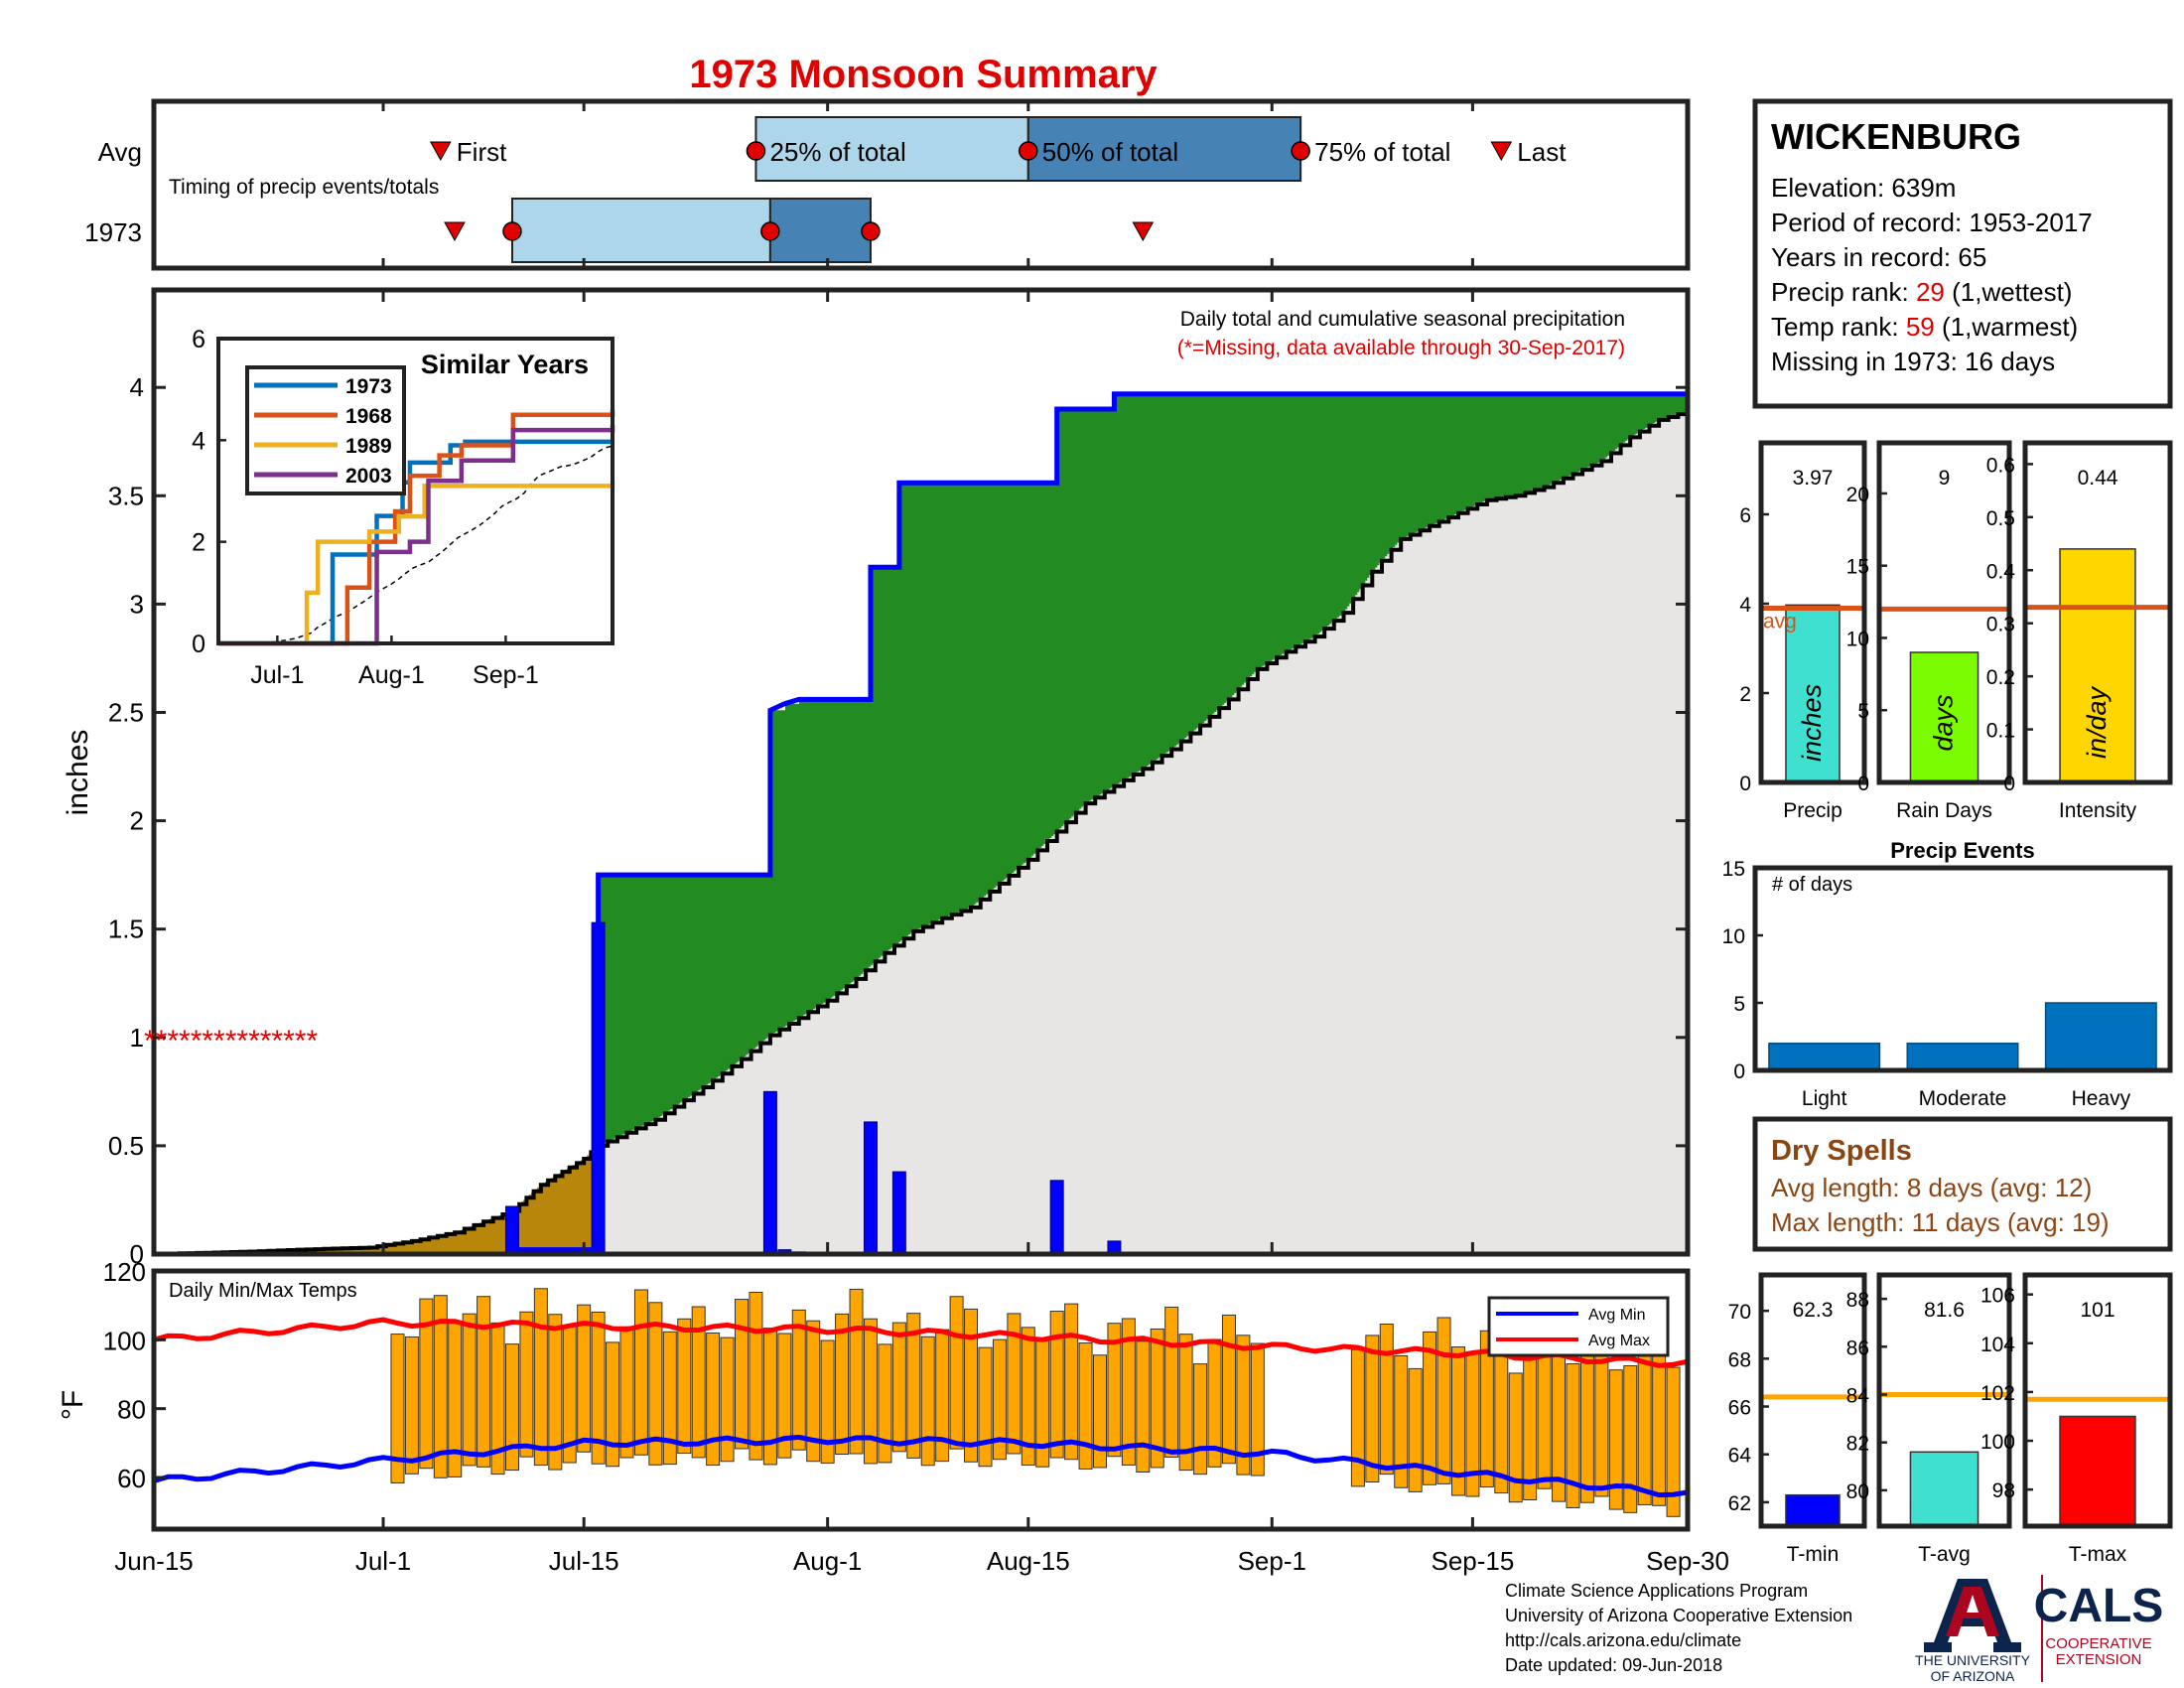 This screenshot has width=2184, height=1688. I want to click on raindays-mini-ytick-label: 0, so click(1863, 784).